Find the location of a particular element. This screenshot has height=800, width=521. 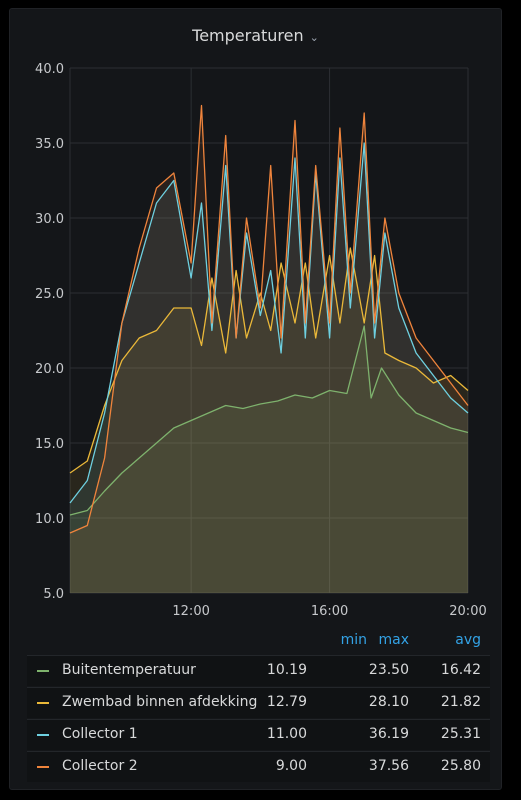

chevron-down-icon: ⌄ is located at coordinates (314, 37).